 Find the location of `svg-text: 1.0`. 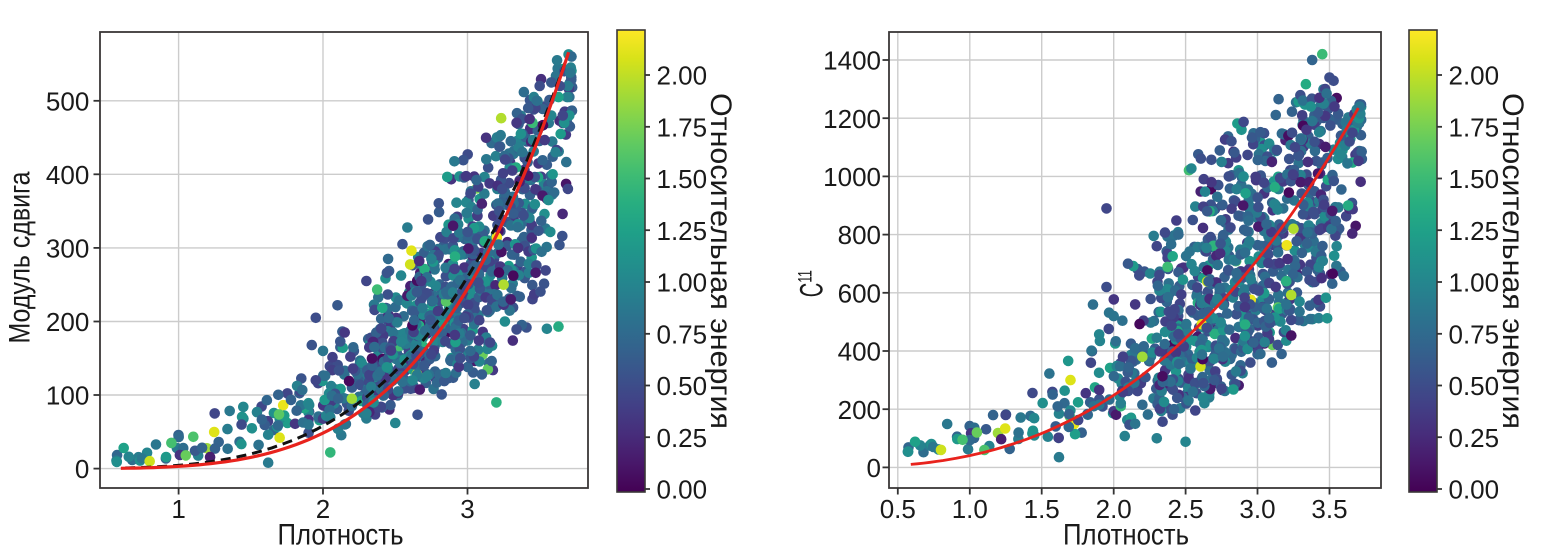

svg-text: 1.0 is located at coordinates (970, 509).